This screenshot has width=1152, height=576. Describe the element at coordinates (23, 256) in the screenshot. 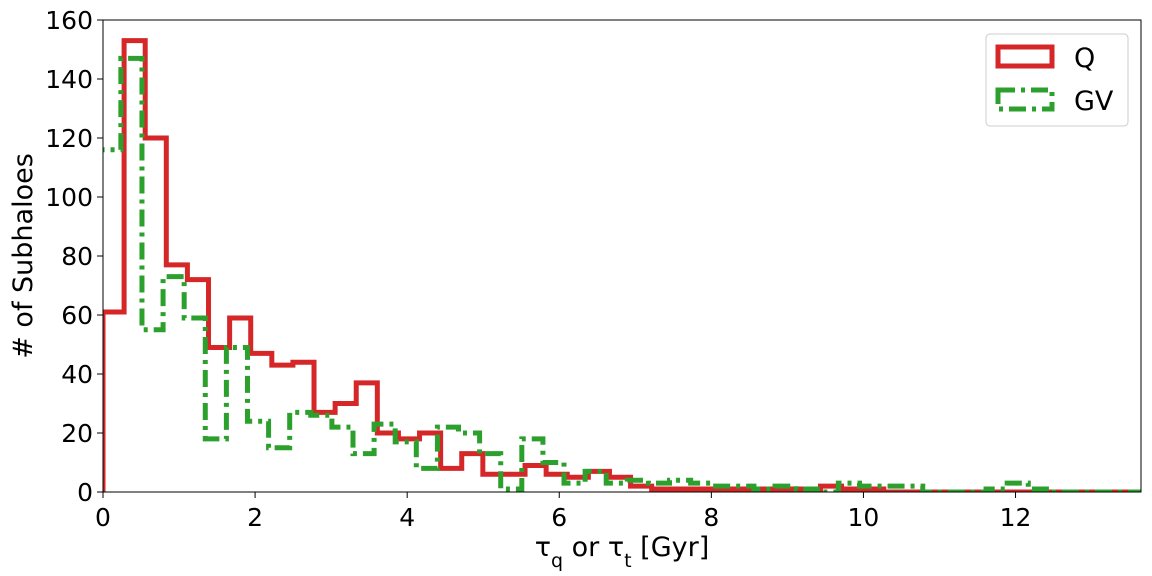

I see `y-axis-label: # of Subhaloes` at that location.